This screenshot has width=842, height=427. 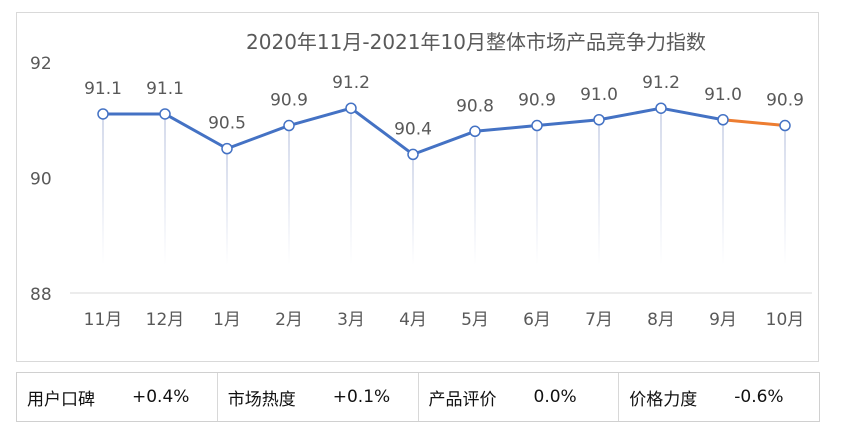 I want to click on x-tick-label: 7月, so click(x=599, y=320).